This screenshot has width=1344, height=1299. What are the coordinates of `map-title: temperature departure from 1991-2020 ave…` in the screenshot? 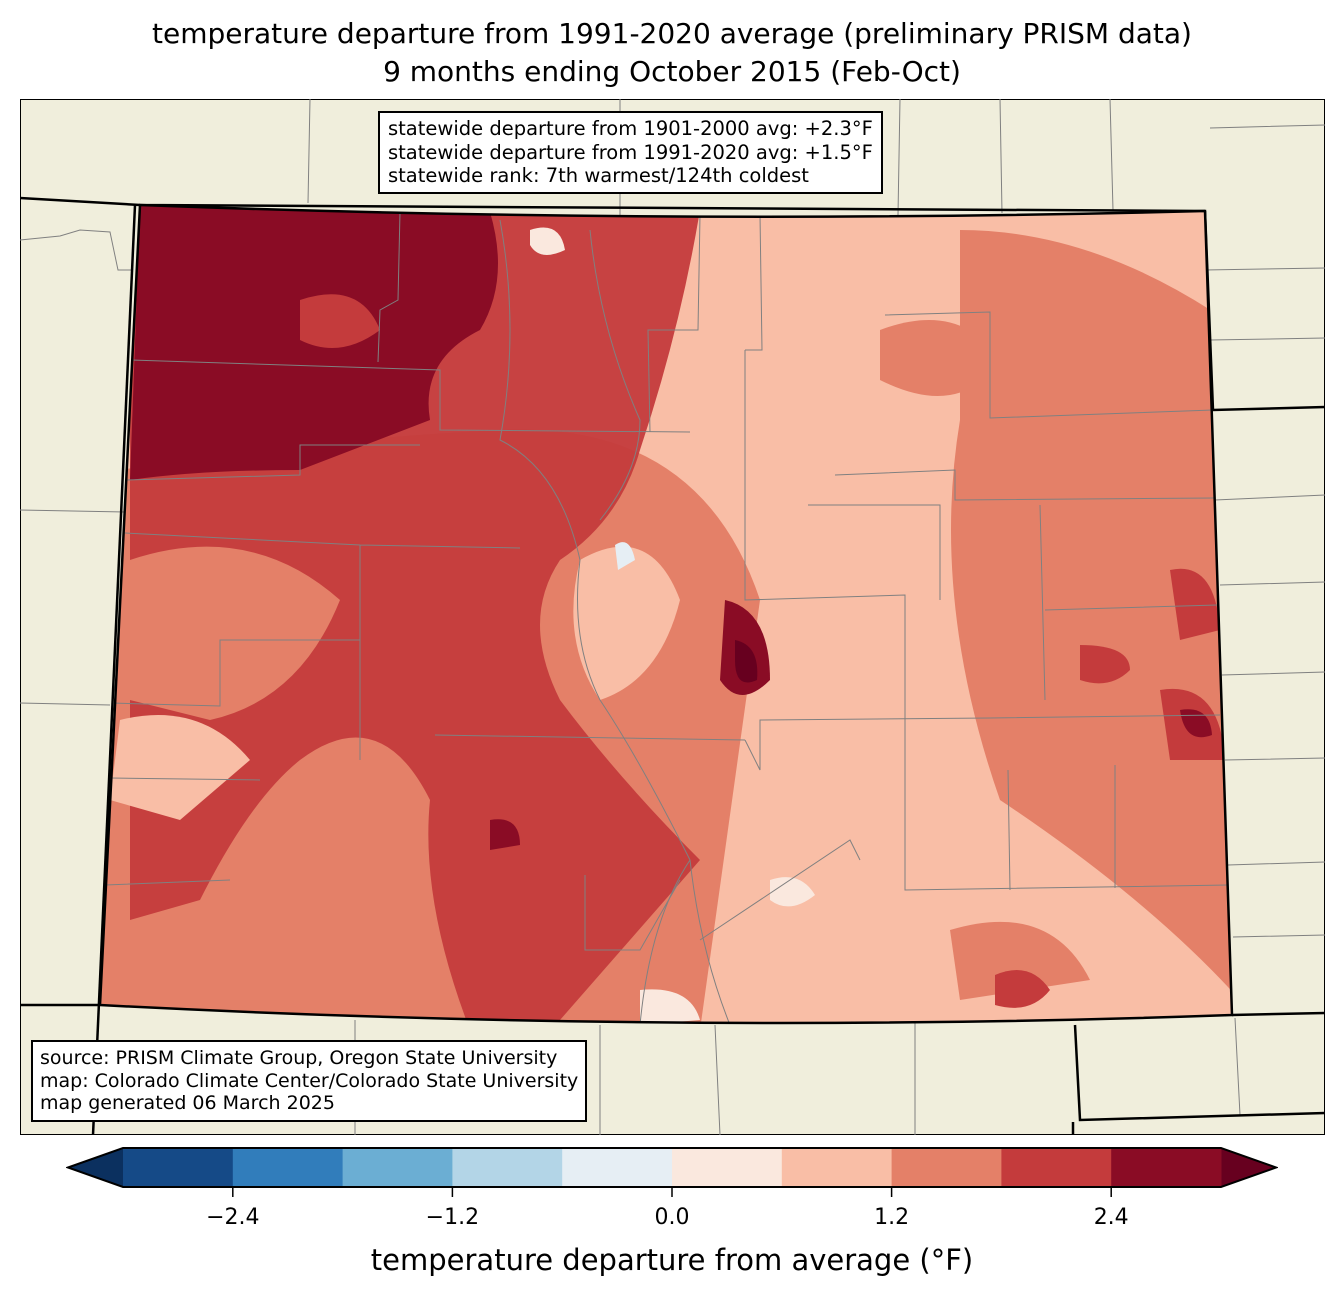 It's located at (672, 33).